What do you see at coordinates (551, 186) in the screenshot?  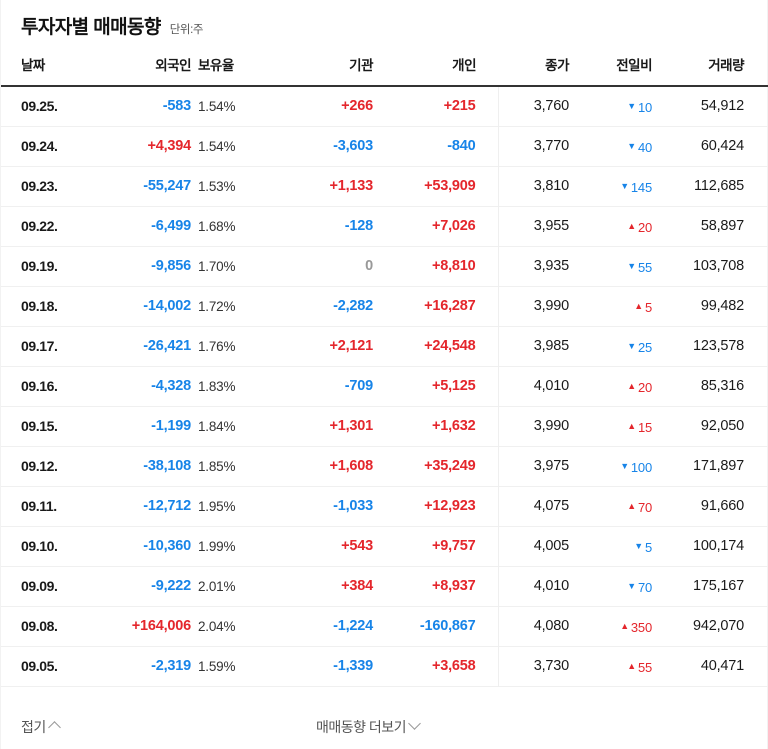 I see `cell-close-price: 3,810` at bounding box center [551, 186].